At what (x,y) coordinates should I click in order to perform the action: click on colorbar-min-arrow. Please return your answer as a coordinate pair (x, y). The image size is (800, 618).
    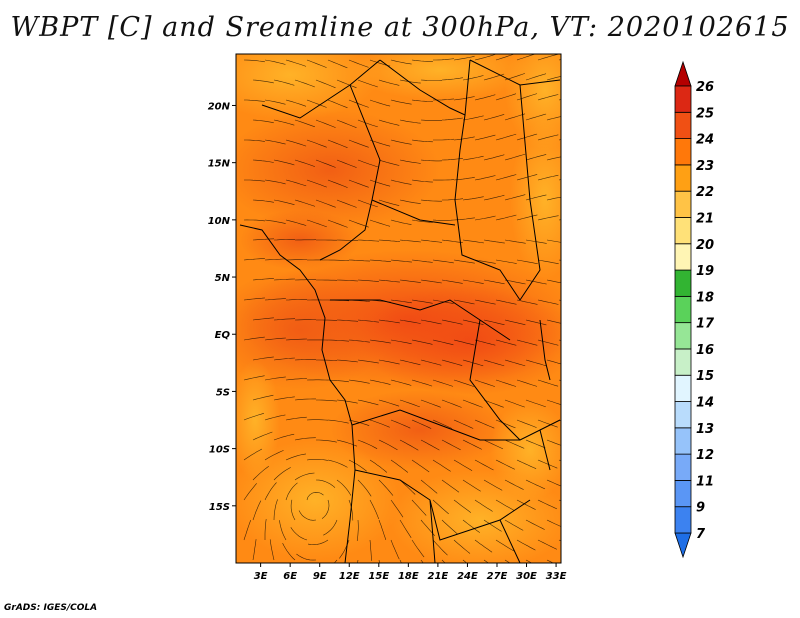
    Looking at the image, I should click on (683, 545).